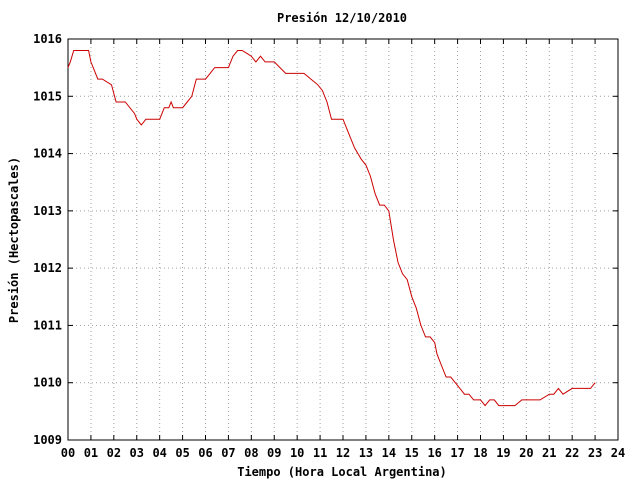 The height and width of the screenshot is (480, 640). What do you see at coordinates (47, 239) in the screenshot?
I see `y-tick-labels: 1009 1010 1011 1012 1013 1014 1015 1016` at bounding box center [47, 239].